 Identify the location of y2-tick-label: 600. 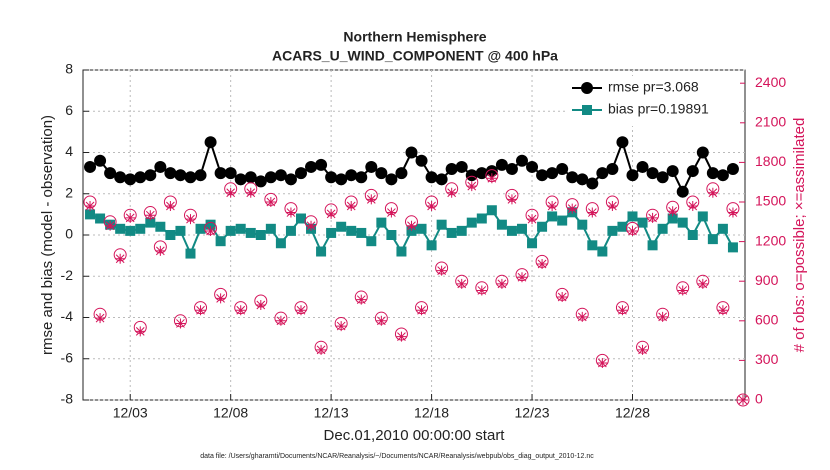
(767, 320).